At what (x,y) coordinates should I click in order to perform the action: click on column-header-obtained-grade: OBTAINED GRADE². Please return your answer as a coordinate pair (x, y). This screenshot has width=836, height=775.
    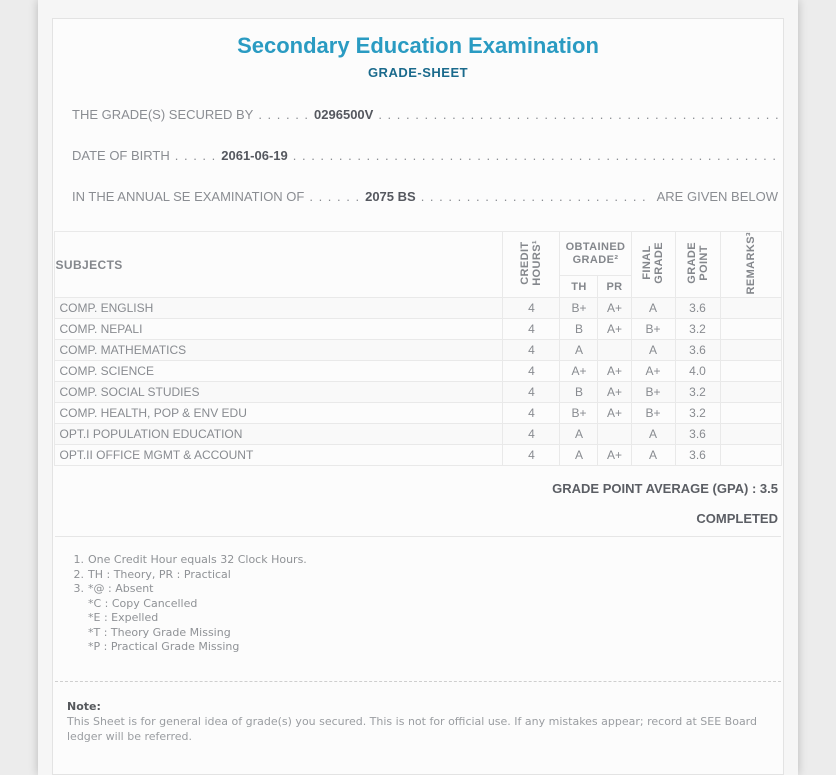
    Looking at the image, I should click on (595, 253).